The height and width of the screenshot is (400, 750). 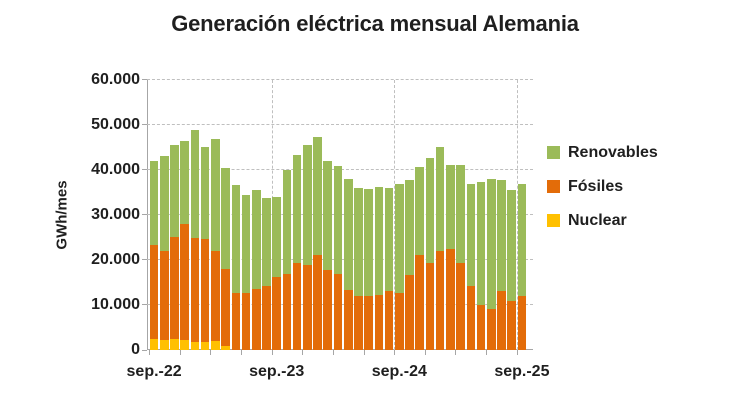 I want to click on legend-item-renovables: Renovables, so click(x=602, y=152).